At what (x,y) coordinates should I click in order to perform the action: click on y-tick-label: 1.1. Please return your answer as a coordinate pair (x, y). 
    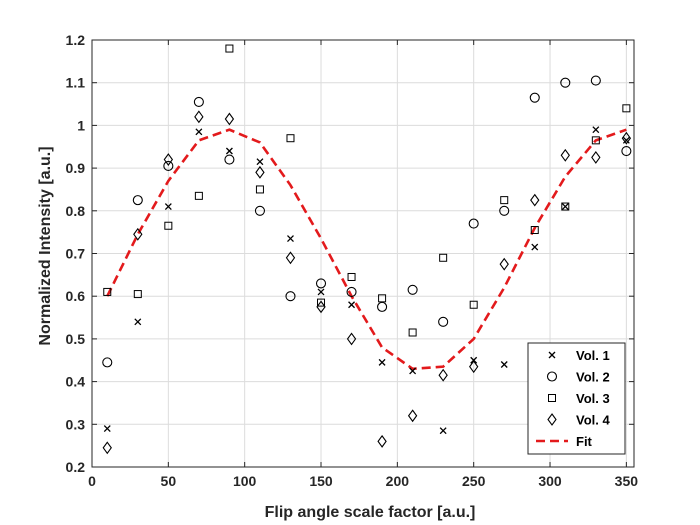
    Looking at the image, I should click on (76, 83).